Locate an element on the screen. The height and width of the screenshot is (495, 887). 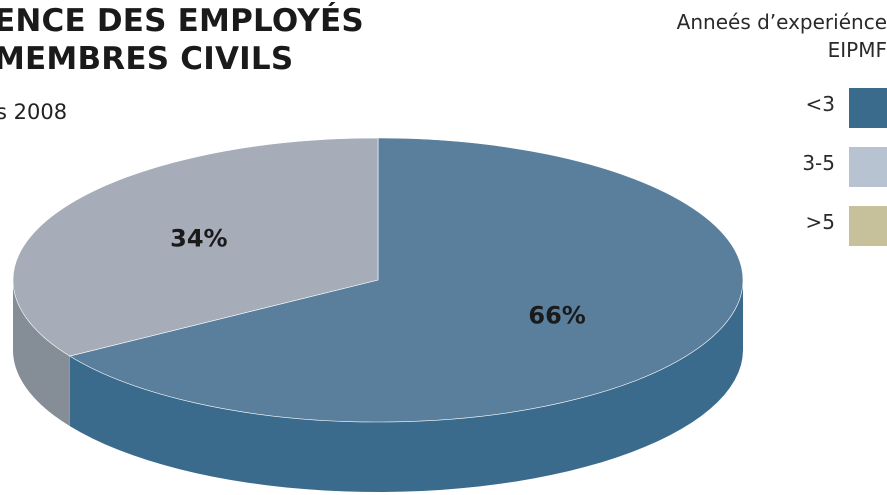
legend-label-lt3: <3 is located at coordinates (820, 104).